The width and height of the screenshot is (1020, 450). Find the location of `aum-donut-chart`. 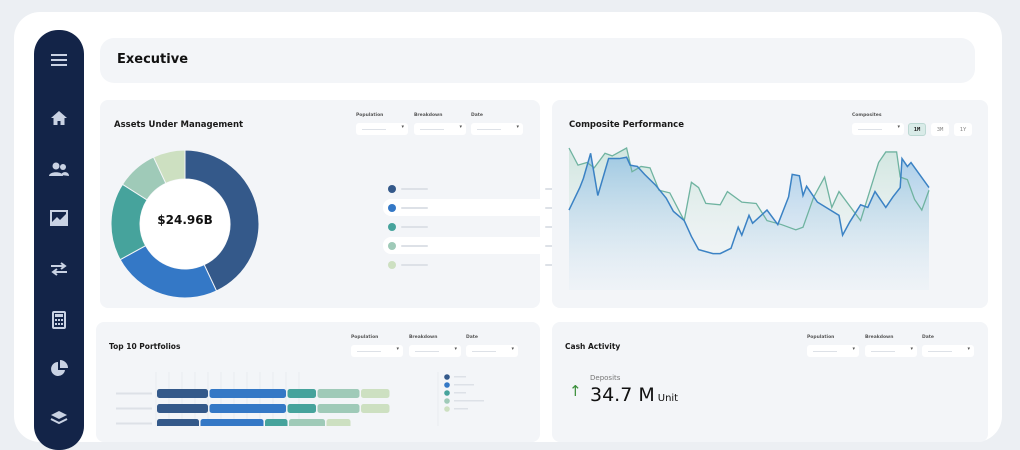

aum-donut-chart is located at coordinates (185, 224).